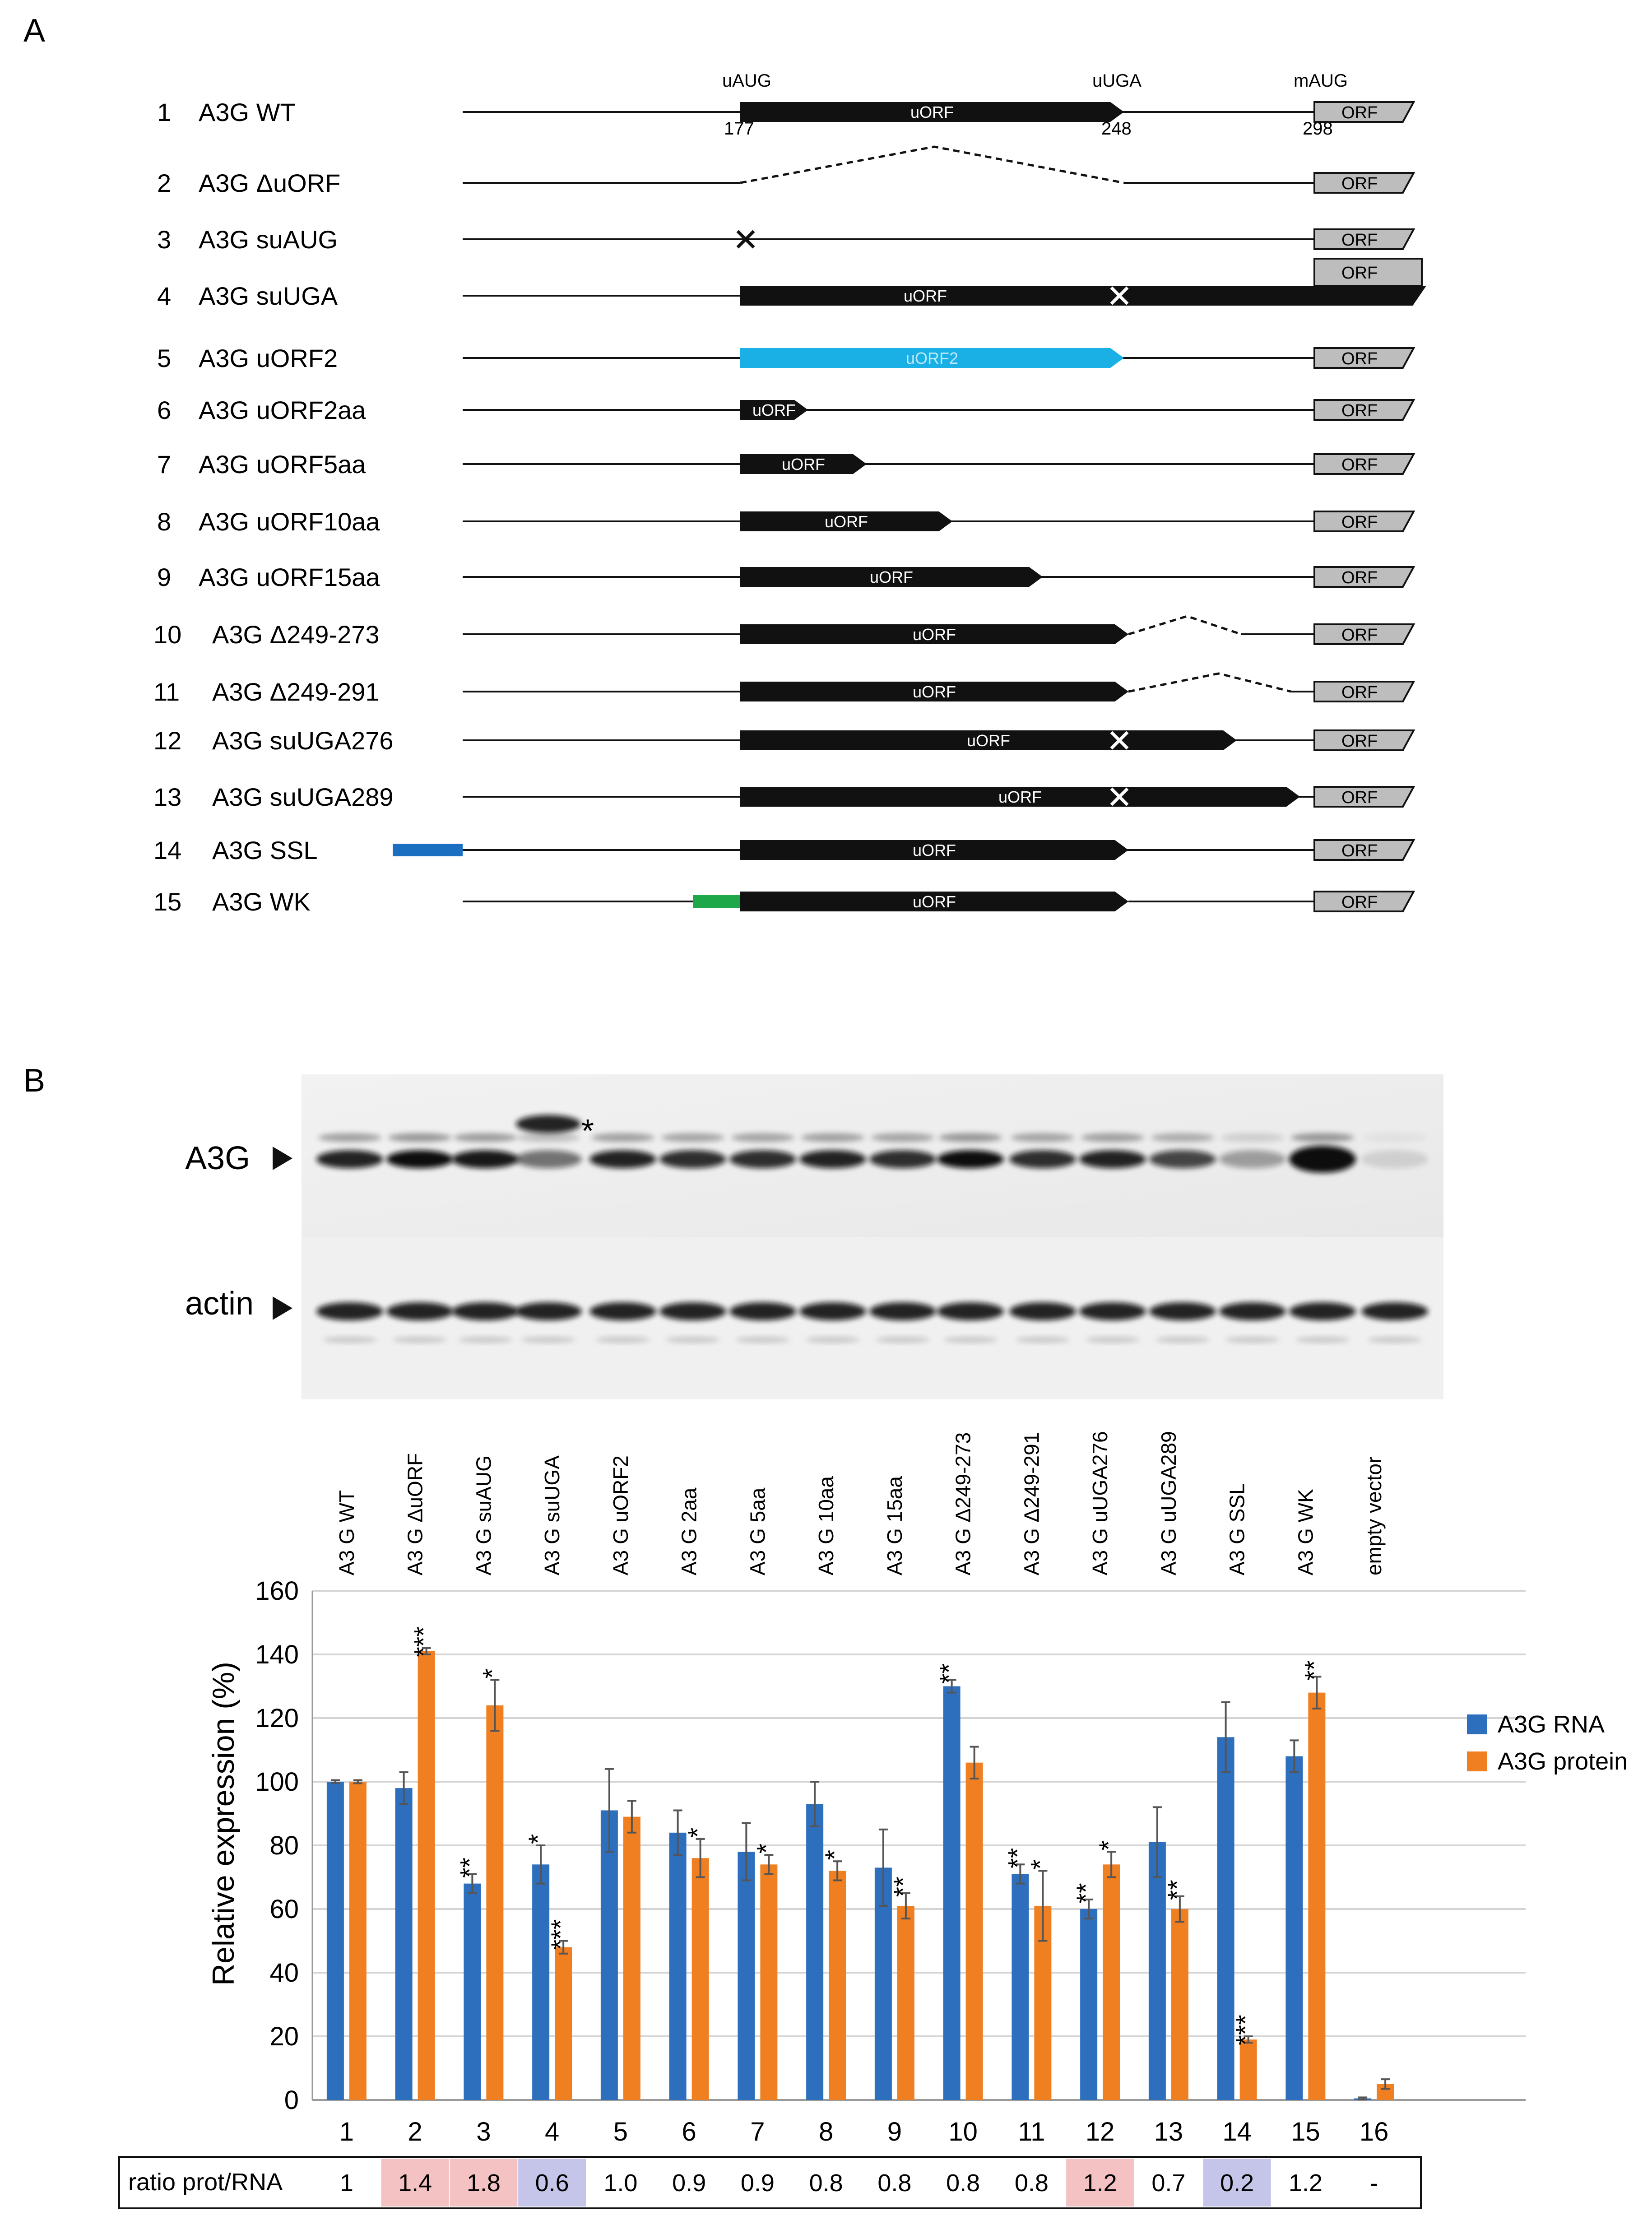  What do you see at coordinates (219, 1304) in the screenshot?
I see `actin-blot-label: actin` at bounding box center [219, 1304].